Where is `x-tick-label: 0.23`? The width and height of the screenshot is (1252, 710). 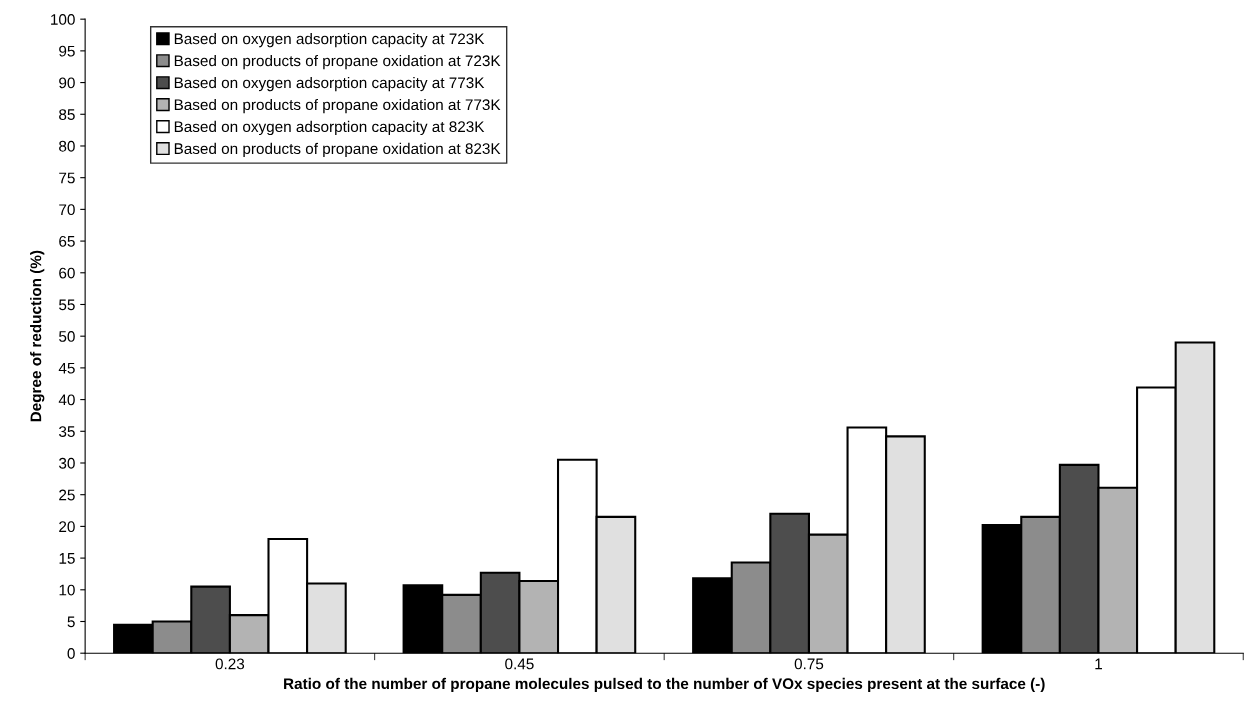
x-tick-label: 0.23 is located at coordinates (230, 664).